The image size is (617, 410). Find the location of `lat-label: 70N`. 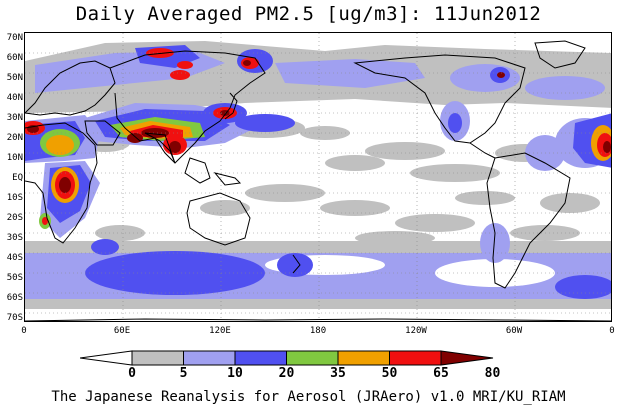

lat-label: 70N is located at coordinates (14, 38).